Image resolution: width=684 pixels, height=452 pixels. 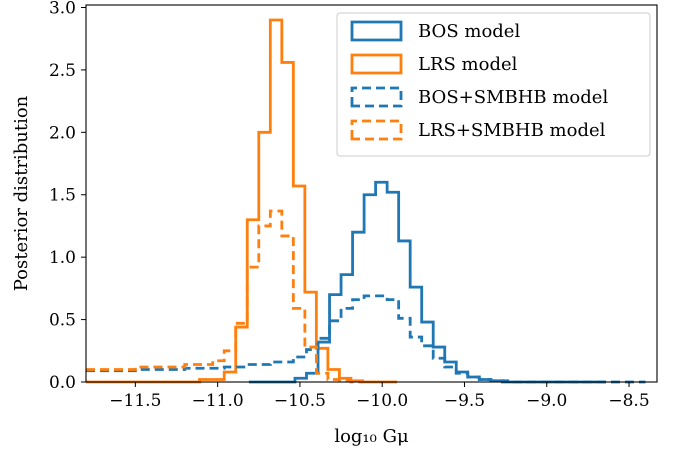 I want to click on legend-box, so click(x=493, y=84).